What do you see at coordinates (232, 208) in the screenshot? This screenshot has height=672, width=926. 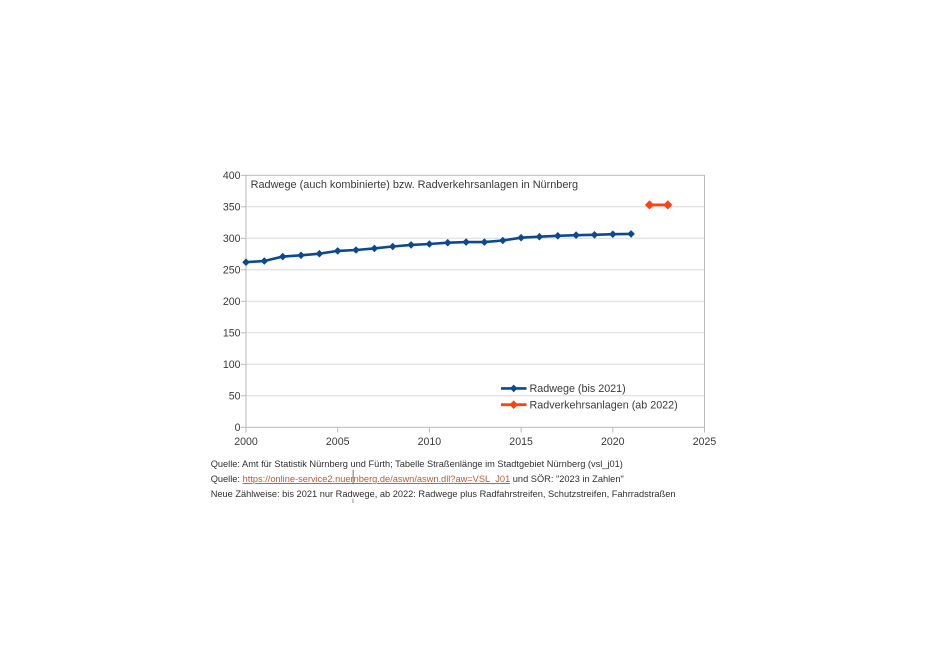 I see `svg-text: 350` at bounding box center [232, 208].